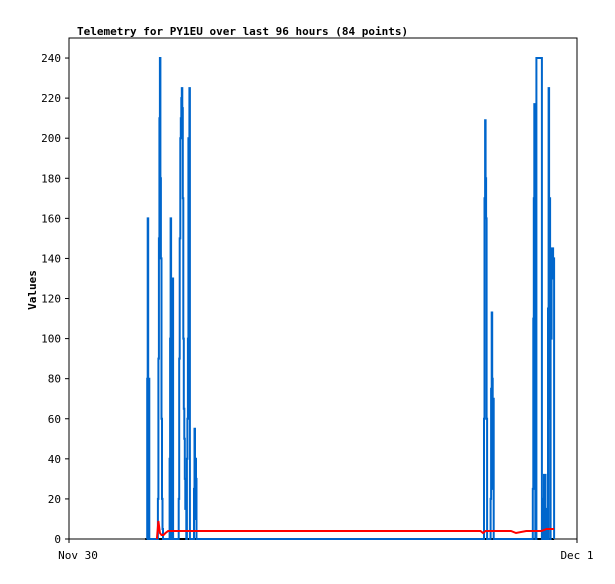  I want to click on x-tick-label: Nov 30, so click(78, 555).